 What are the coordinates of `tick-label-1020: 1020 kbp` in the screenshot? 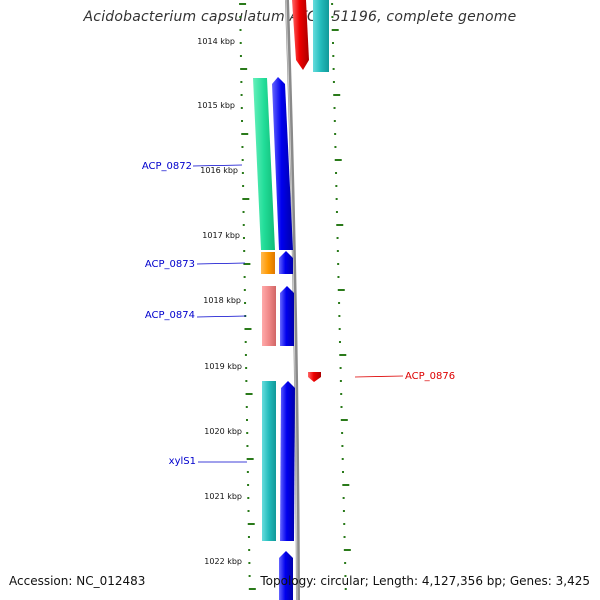 It's located at (223, 431).